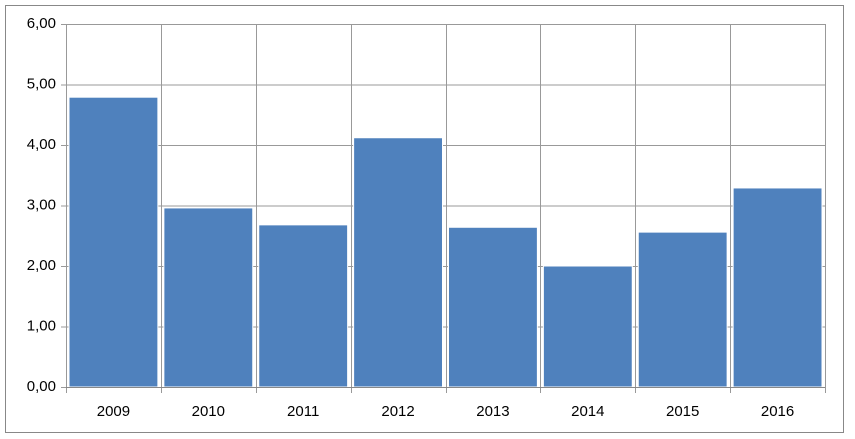 This screenshot has width=855, height=439. What do you see at coordinates (777, 411) in the screenshot?
I see `x-tick-label: 2016` at bounding box center [777, 411].